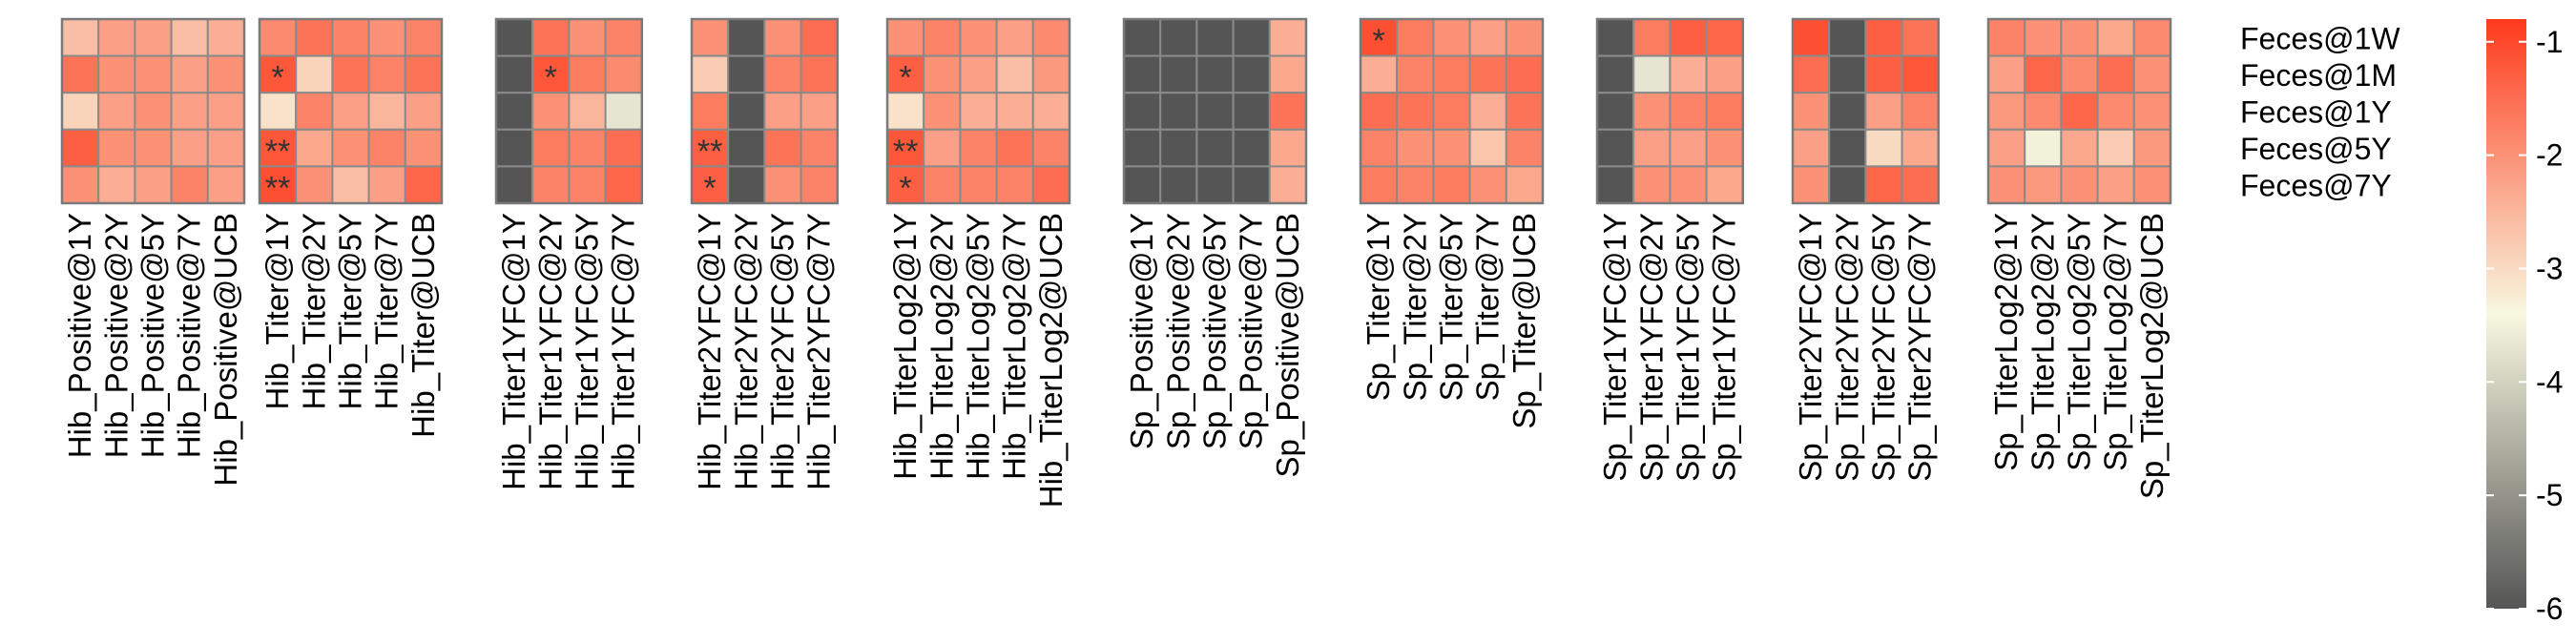  I want to click on colorbar: -1 -2 -3 -4 -5 -6, so click(2524, 322).